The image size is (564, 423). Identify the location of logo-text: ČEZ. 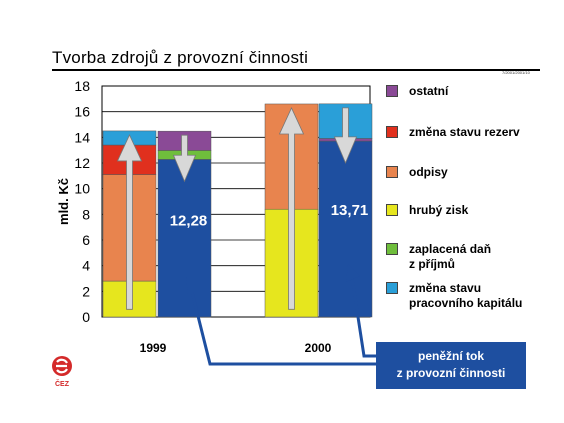
(62, 383).